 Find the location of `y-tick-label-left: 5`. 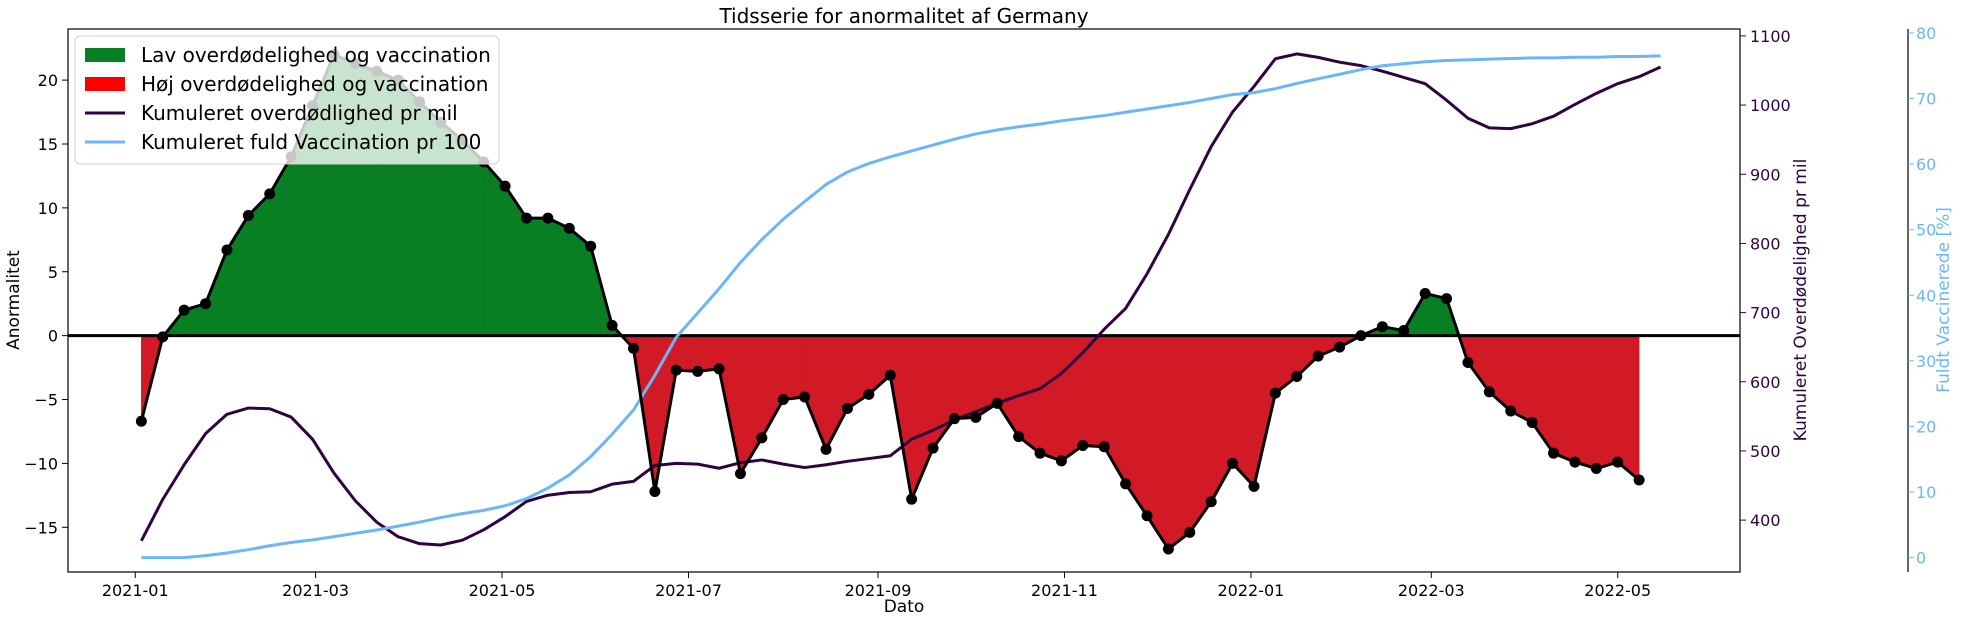

y-tick-label-left: 5 is located at coordinates (53, 272).